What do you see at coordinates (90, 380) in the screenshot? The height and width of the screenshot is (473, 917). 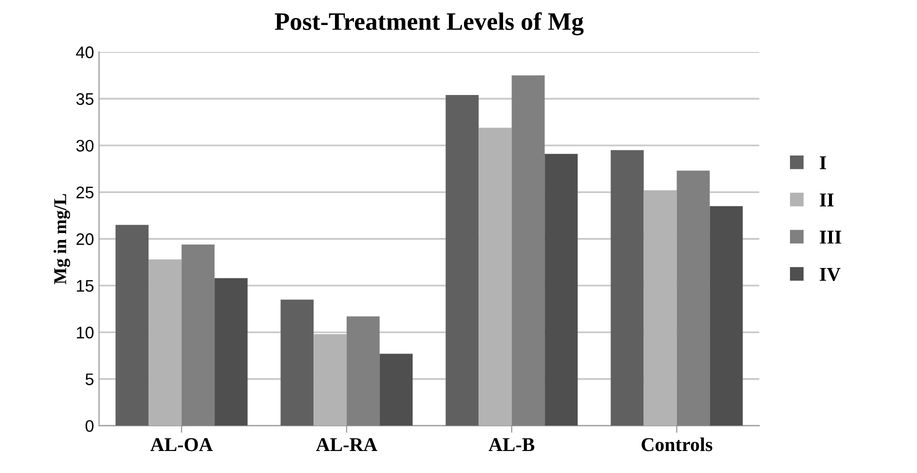 I see `y-tick-label: 5` at bounding box center [90, 380].